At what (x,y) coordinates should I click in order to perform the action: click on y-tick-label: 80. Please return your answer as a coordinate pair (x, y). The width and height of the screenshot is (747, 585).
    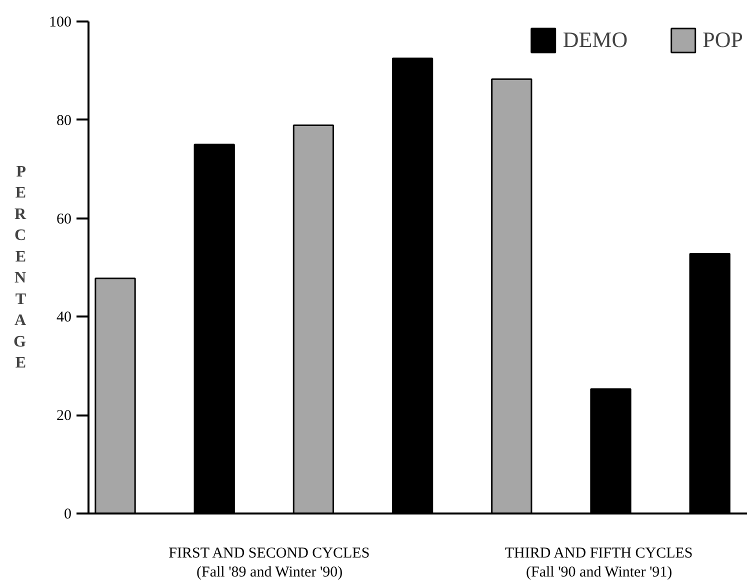
    Looking at the image, I should click on (64, 120).